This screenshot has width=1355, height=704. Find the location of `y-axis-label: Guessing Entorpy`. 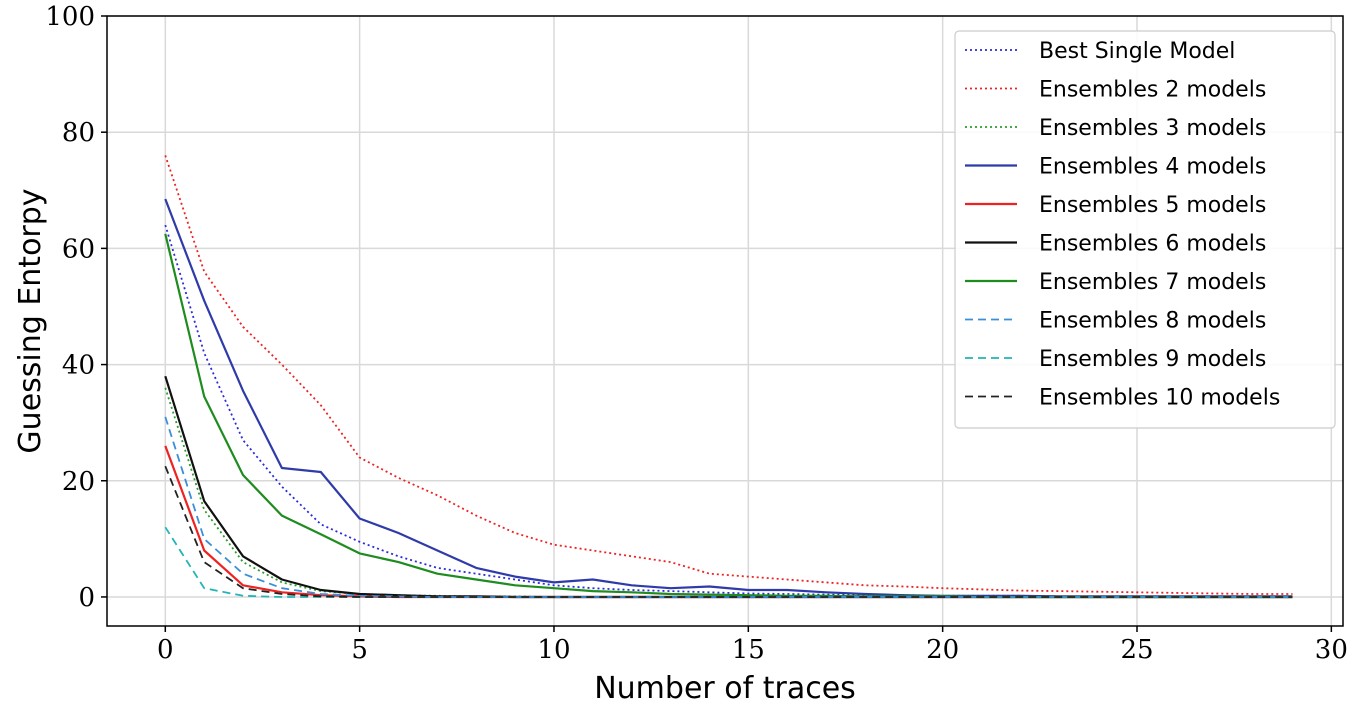

y-axis-label: Guessing Entorpy is located at coordinates (30, 320).